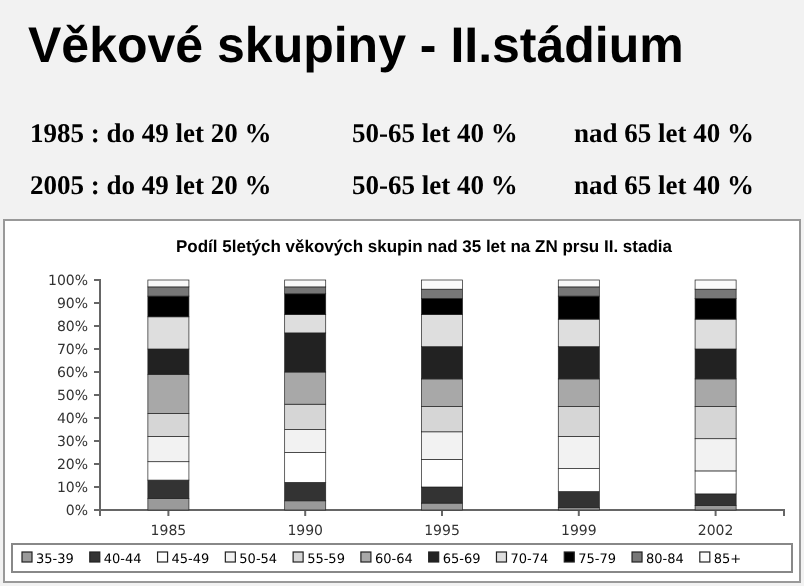 This screenshot has width=804, height=586. Describe the element at coordinates (305, 283) in the screenshot. I see `bar` at that location.